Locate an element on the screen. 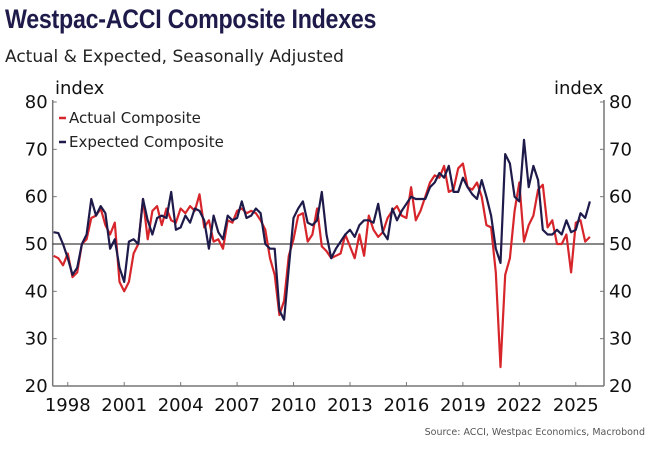  y-tick-label-left: 30 is located at coordinates (36, 339).